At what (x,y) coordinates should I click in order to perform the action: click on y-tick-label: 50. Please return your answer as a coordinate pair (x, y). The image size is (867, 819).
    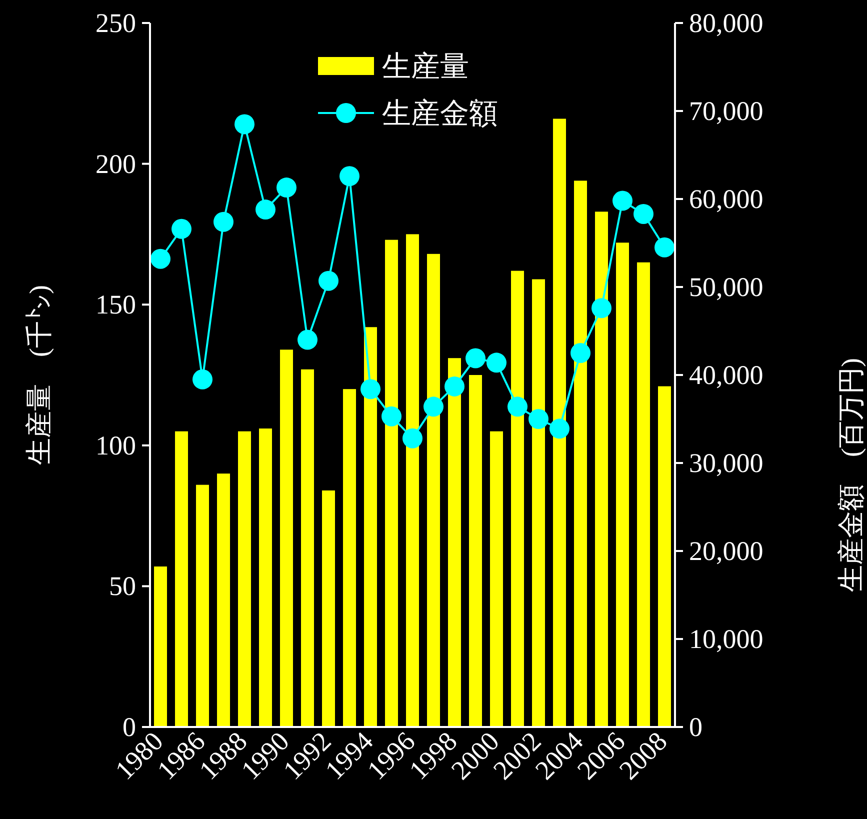
    Looking at the image, I should click on (122, 586).